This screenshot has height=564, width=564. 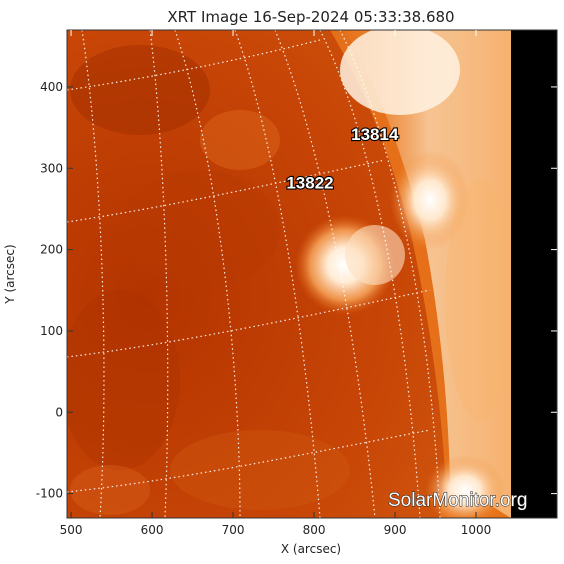 I want to click on active-region-label: 13814, so click(x=375, y=134).